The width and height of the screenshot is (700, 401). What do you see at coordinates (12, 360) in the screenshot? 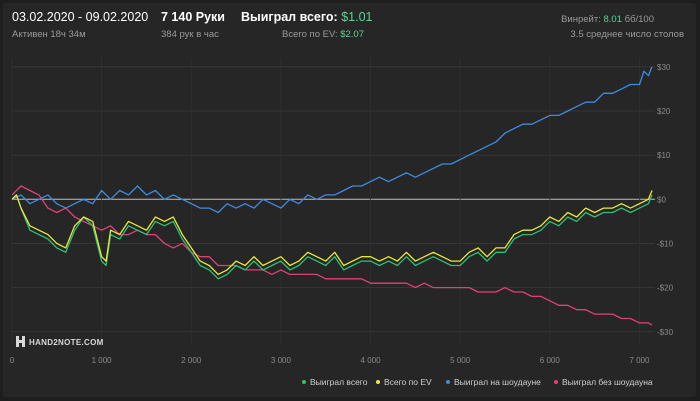
I see `x-tick-label: 0` at bounding box center [12, 360].